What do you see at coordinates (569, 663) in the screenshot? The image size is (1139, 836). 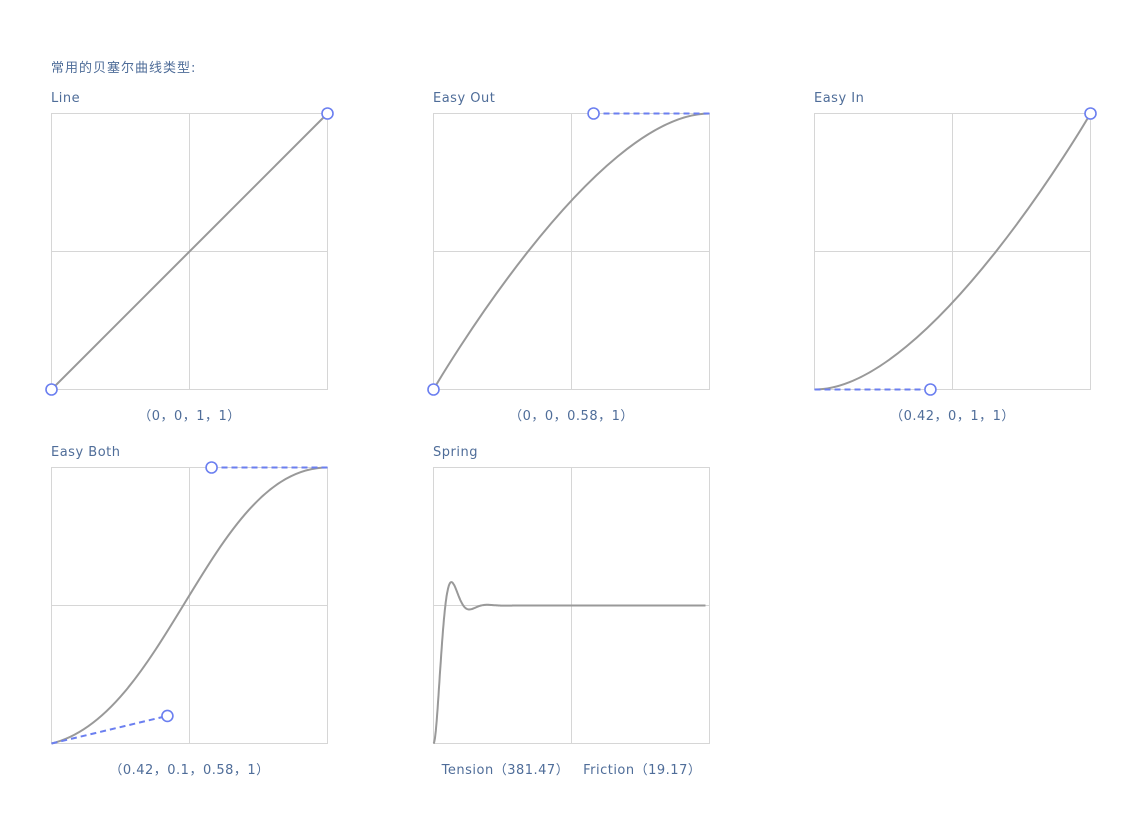 I see `spring-curve` at bounding box center [569, 663].